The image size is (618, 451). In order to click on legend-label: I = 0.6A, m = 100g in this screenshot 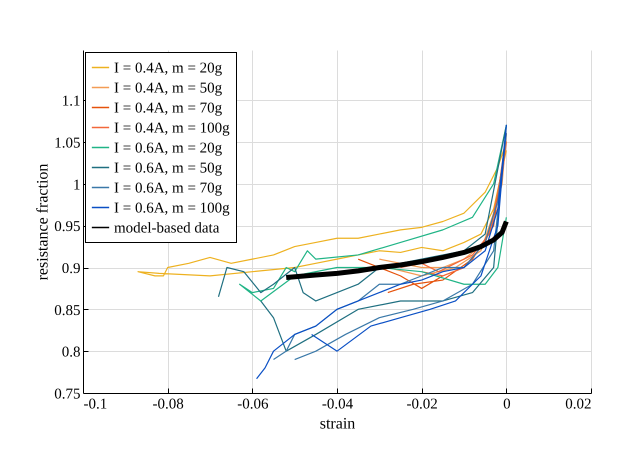, I will do `click(172, 208)`.